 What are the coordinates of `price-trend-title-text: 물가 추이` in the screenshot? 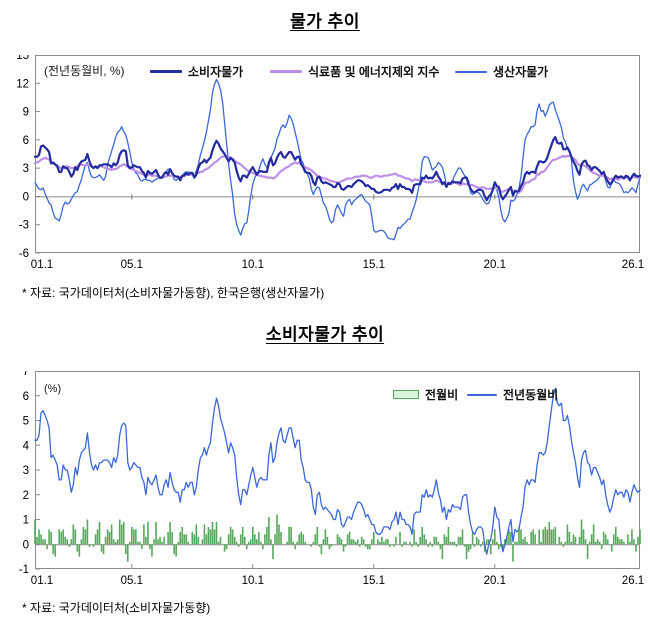 It's located at (325, 21).